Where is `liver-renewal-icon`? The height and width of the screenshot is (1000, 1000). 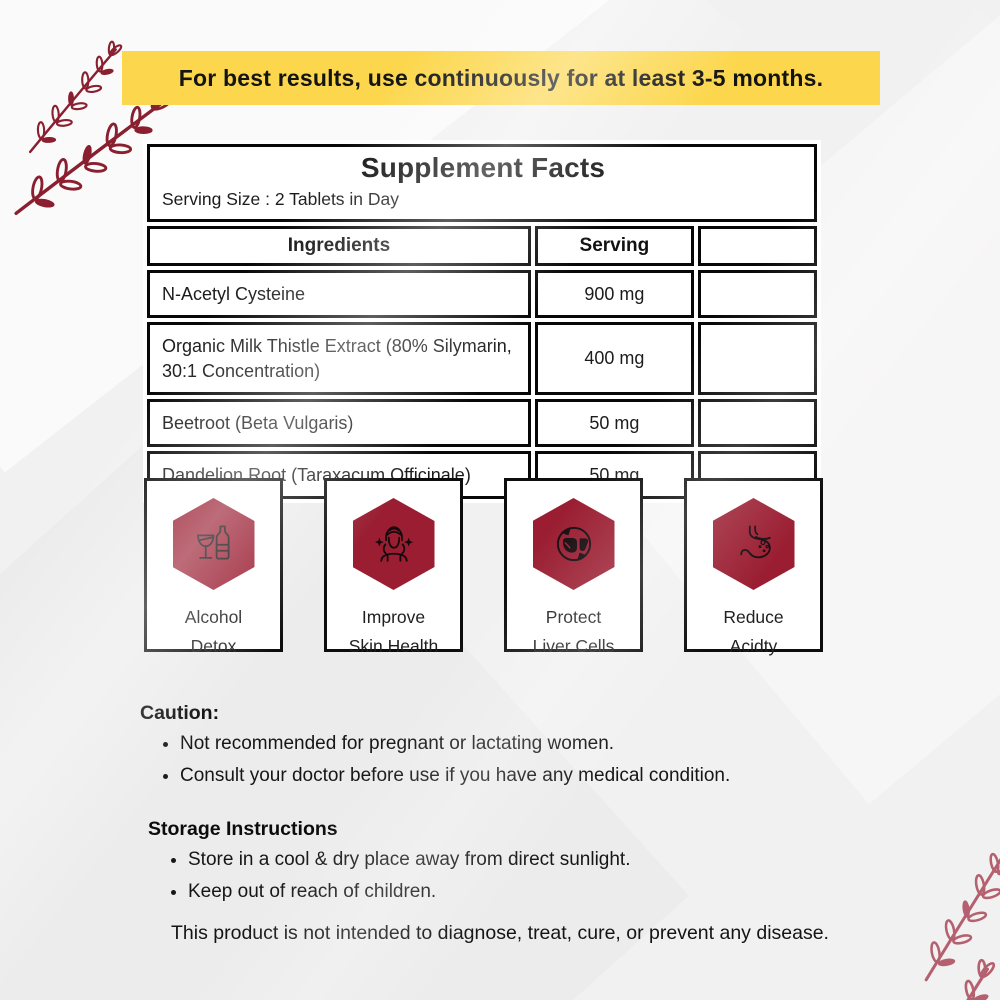 liver-renewal-icon is located at coordinates (573, 544).